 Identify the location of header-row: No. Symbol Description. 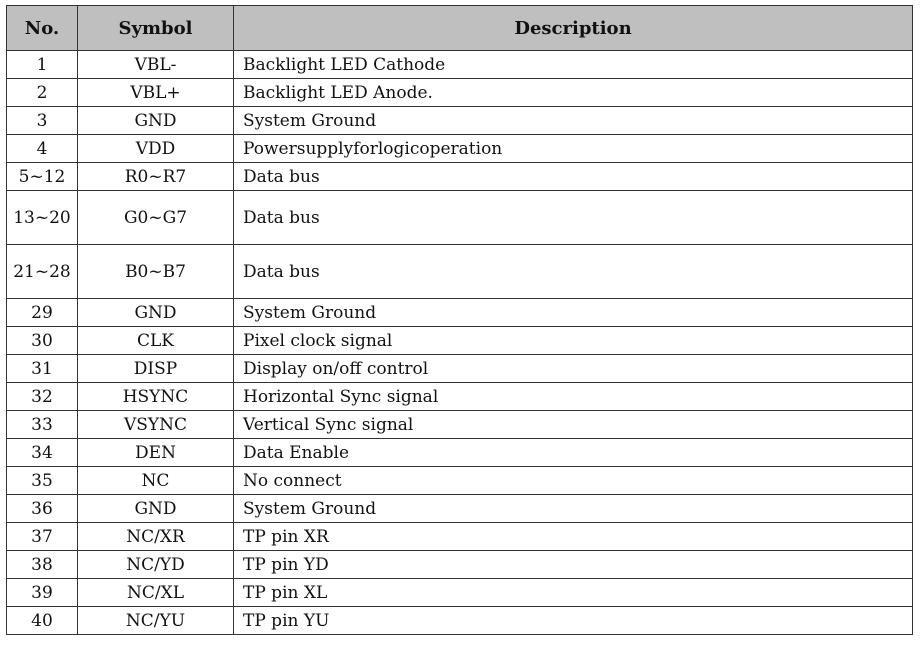
(459, 28).